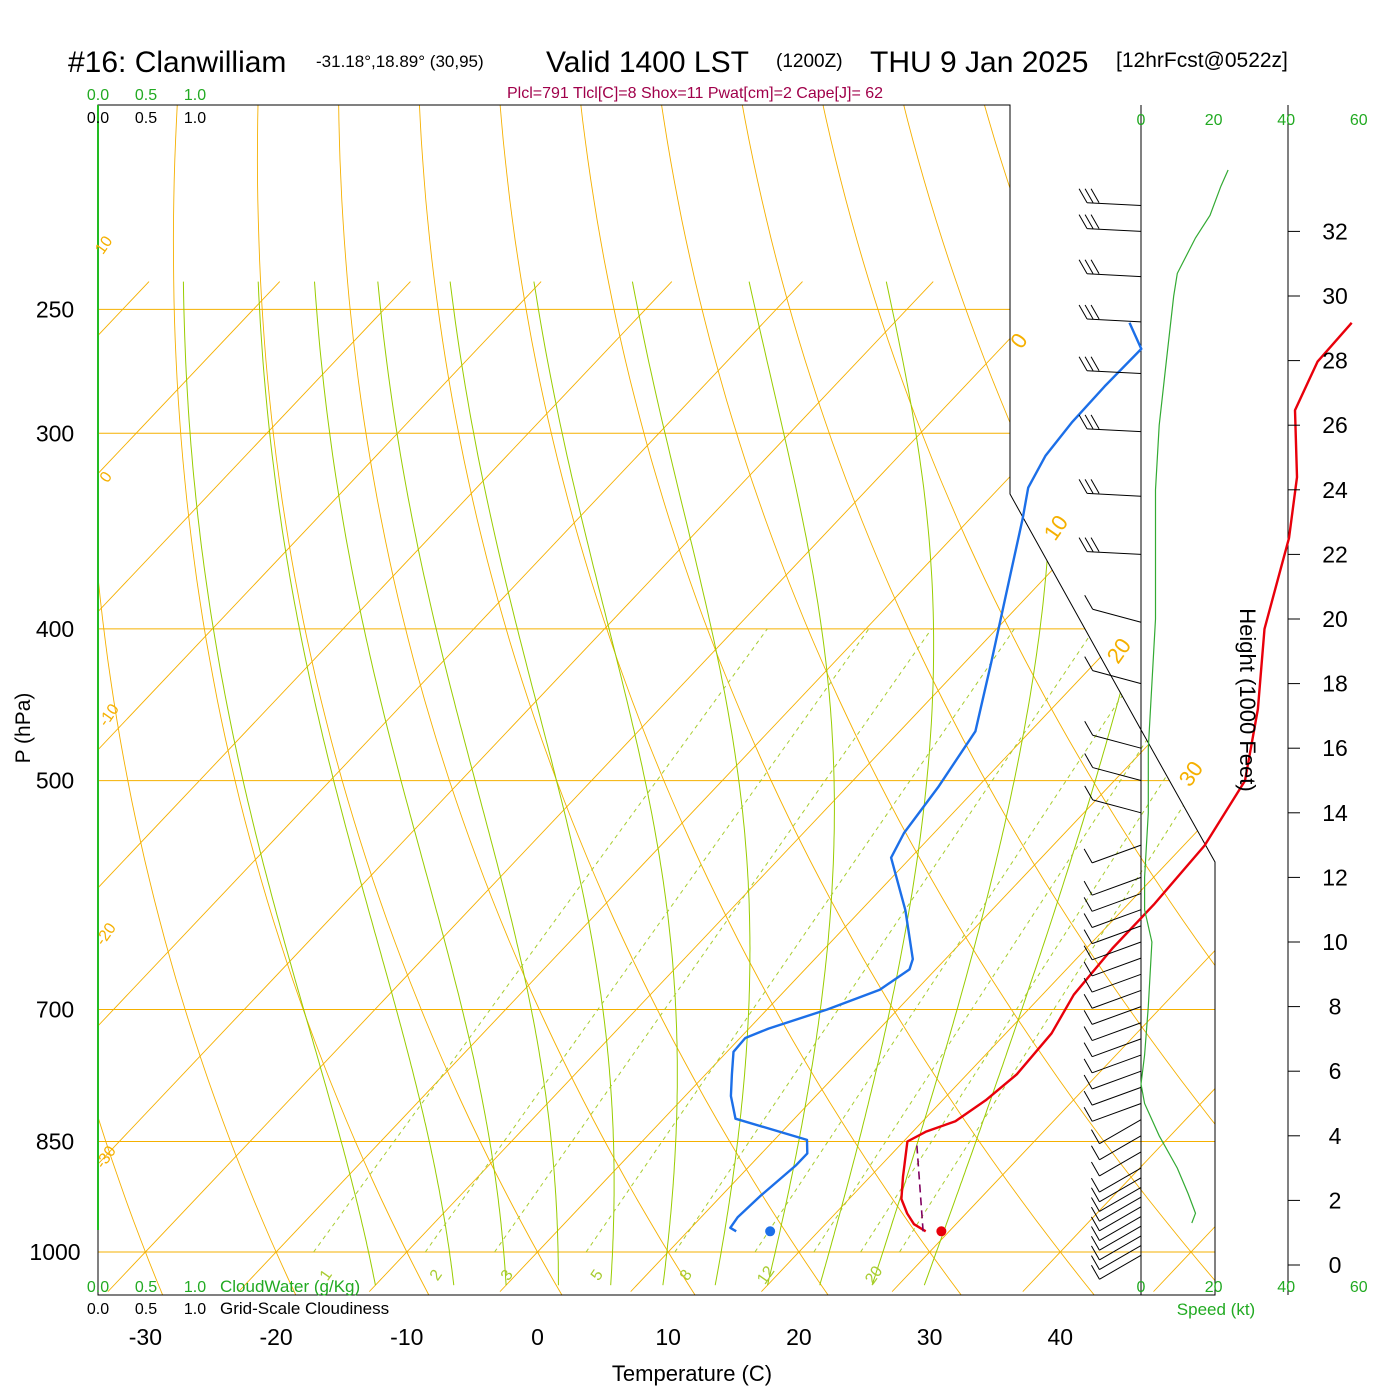 This screenshot has height=1400, width=1400. I want to click on height-tick-label: 10, so click(1335, 942).